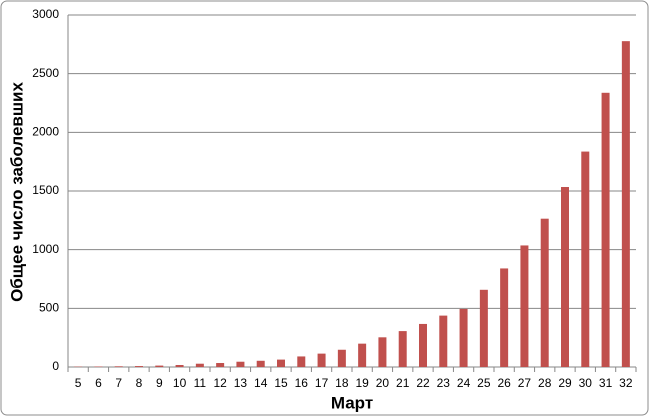 The image size is (650, 417). I want to click on x-tick-label: 11, so click(200, 383).